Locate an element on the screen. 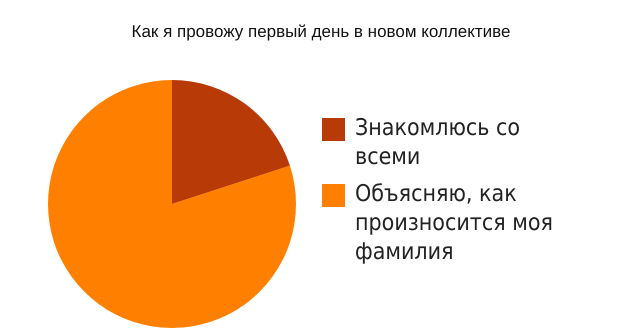 This screenshot has width=642, height=336. legend-label: Знакомлюсь со всеми is located at coordinates (438, 143).